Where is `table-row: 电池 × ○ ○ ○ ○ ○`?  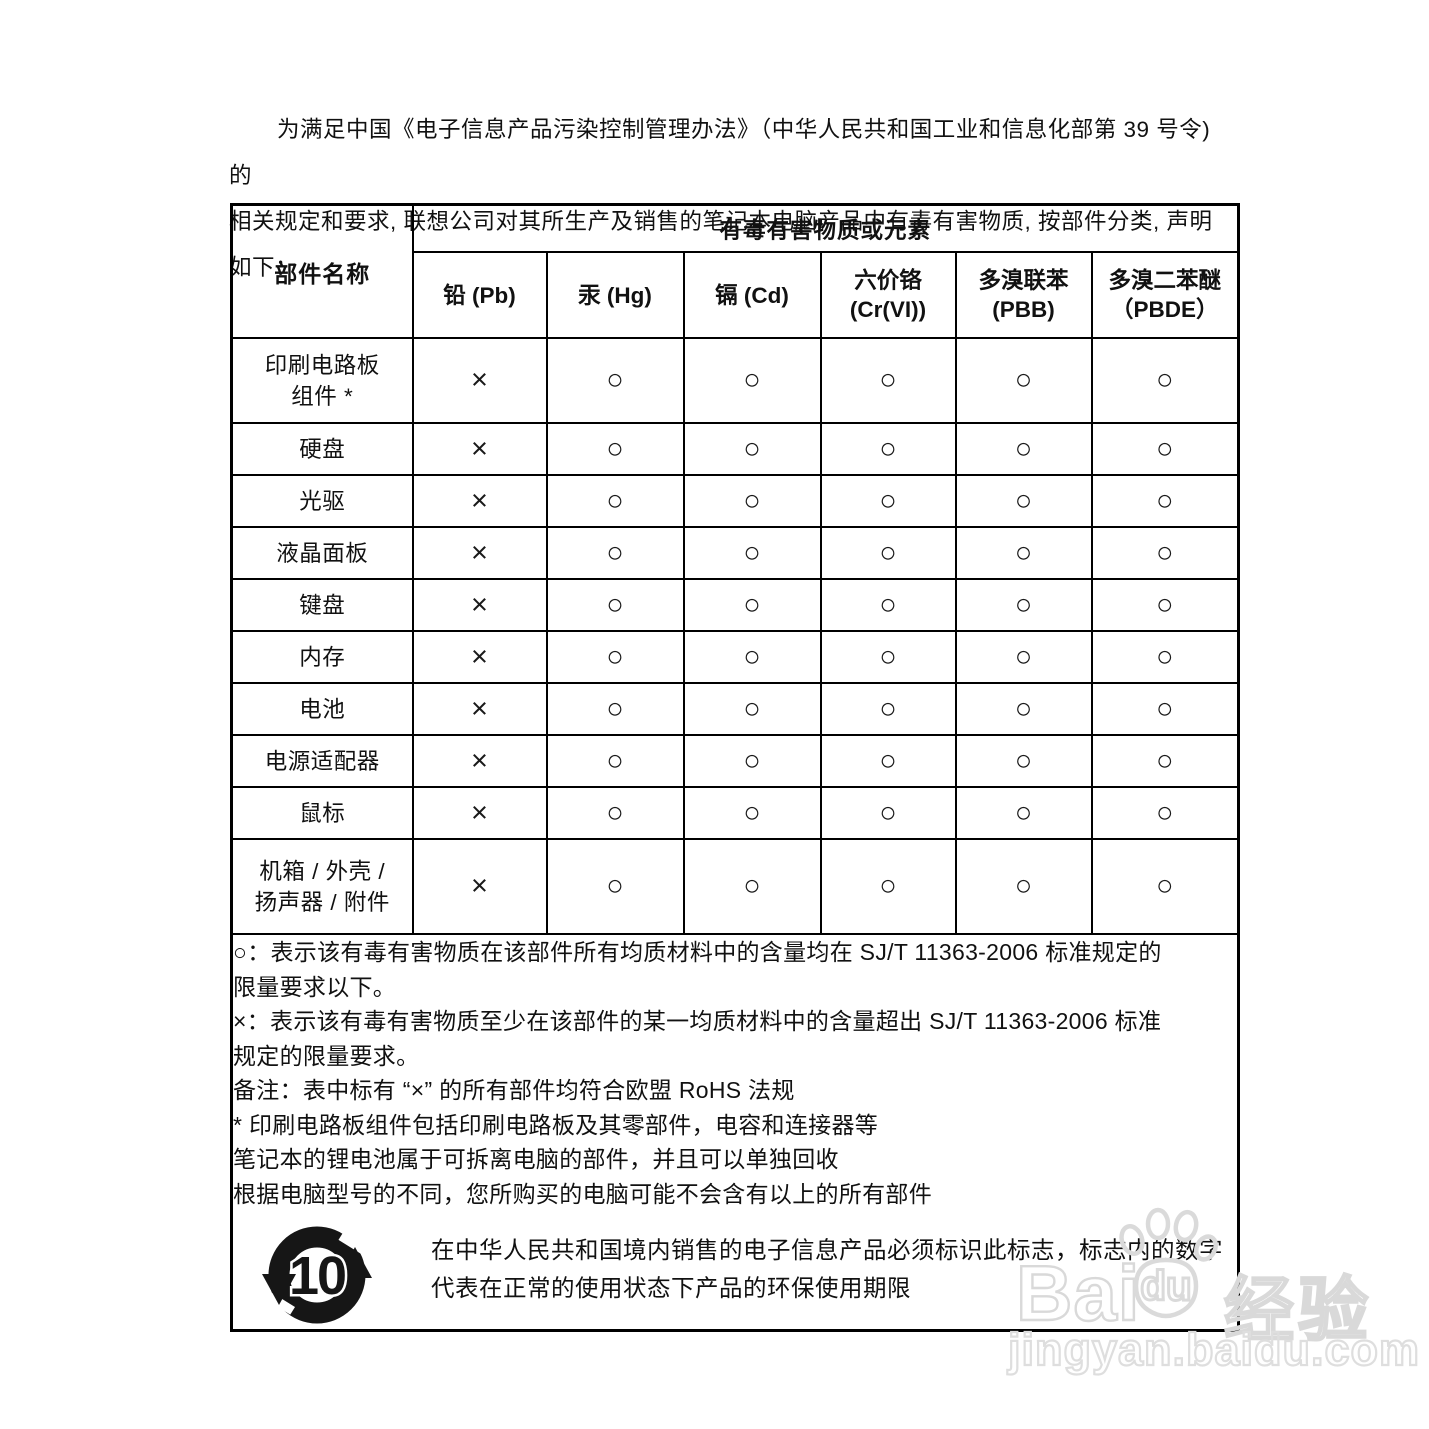 table-row: 电池 × ○ ○ ○ ○ ○ is located at coordinates (735, 709).